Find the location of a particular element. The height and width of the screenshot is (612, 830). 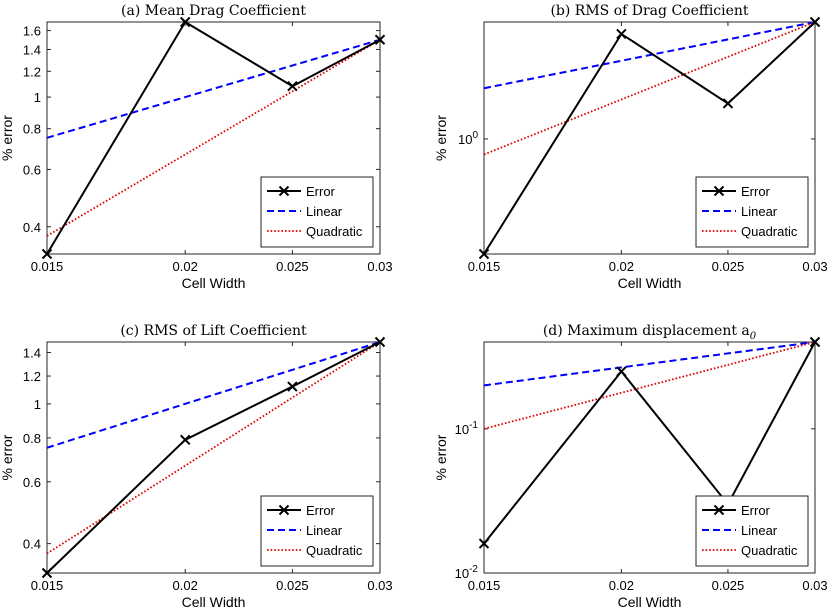

y-tick-exponent: 0 is located at coordinates (475, 135).